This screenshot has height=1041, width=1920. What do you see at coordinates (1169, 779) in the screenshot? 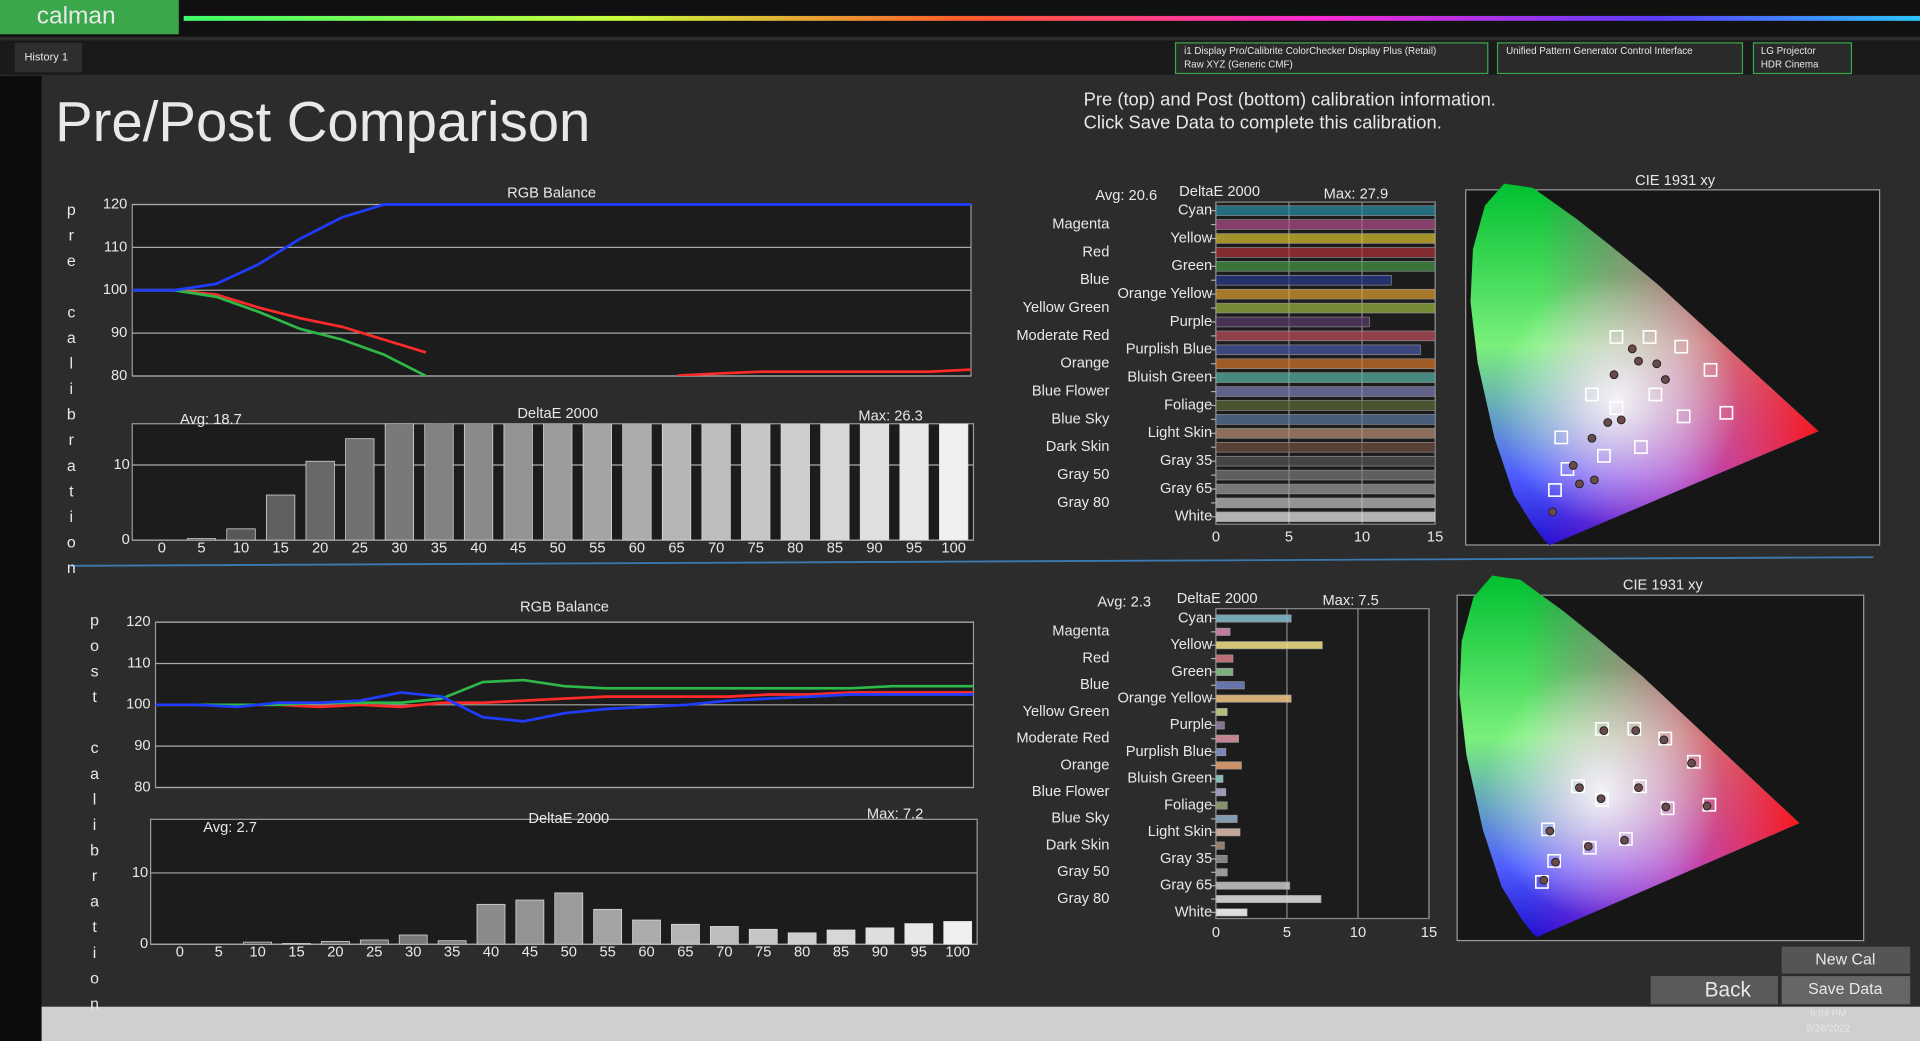
I see `category-label: Bluish Green` at bounding box center [1169, 779].